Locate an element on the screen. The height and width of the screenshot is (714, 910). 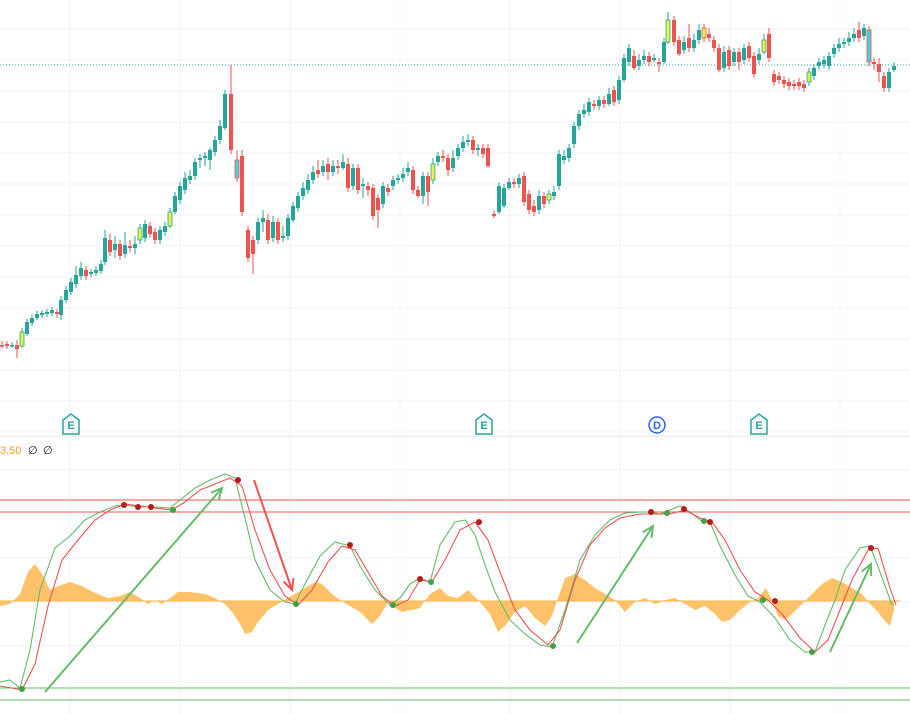
arrow-shaft is located at coordinates (273, 535).